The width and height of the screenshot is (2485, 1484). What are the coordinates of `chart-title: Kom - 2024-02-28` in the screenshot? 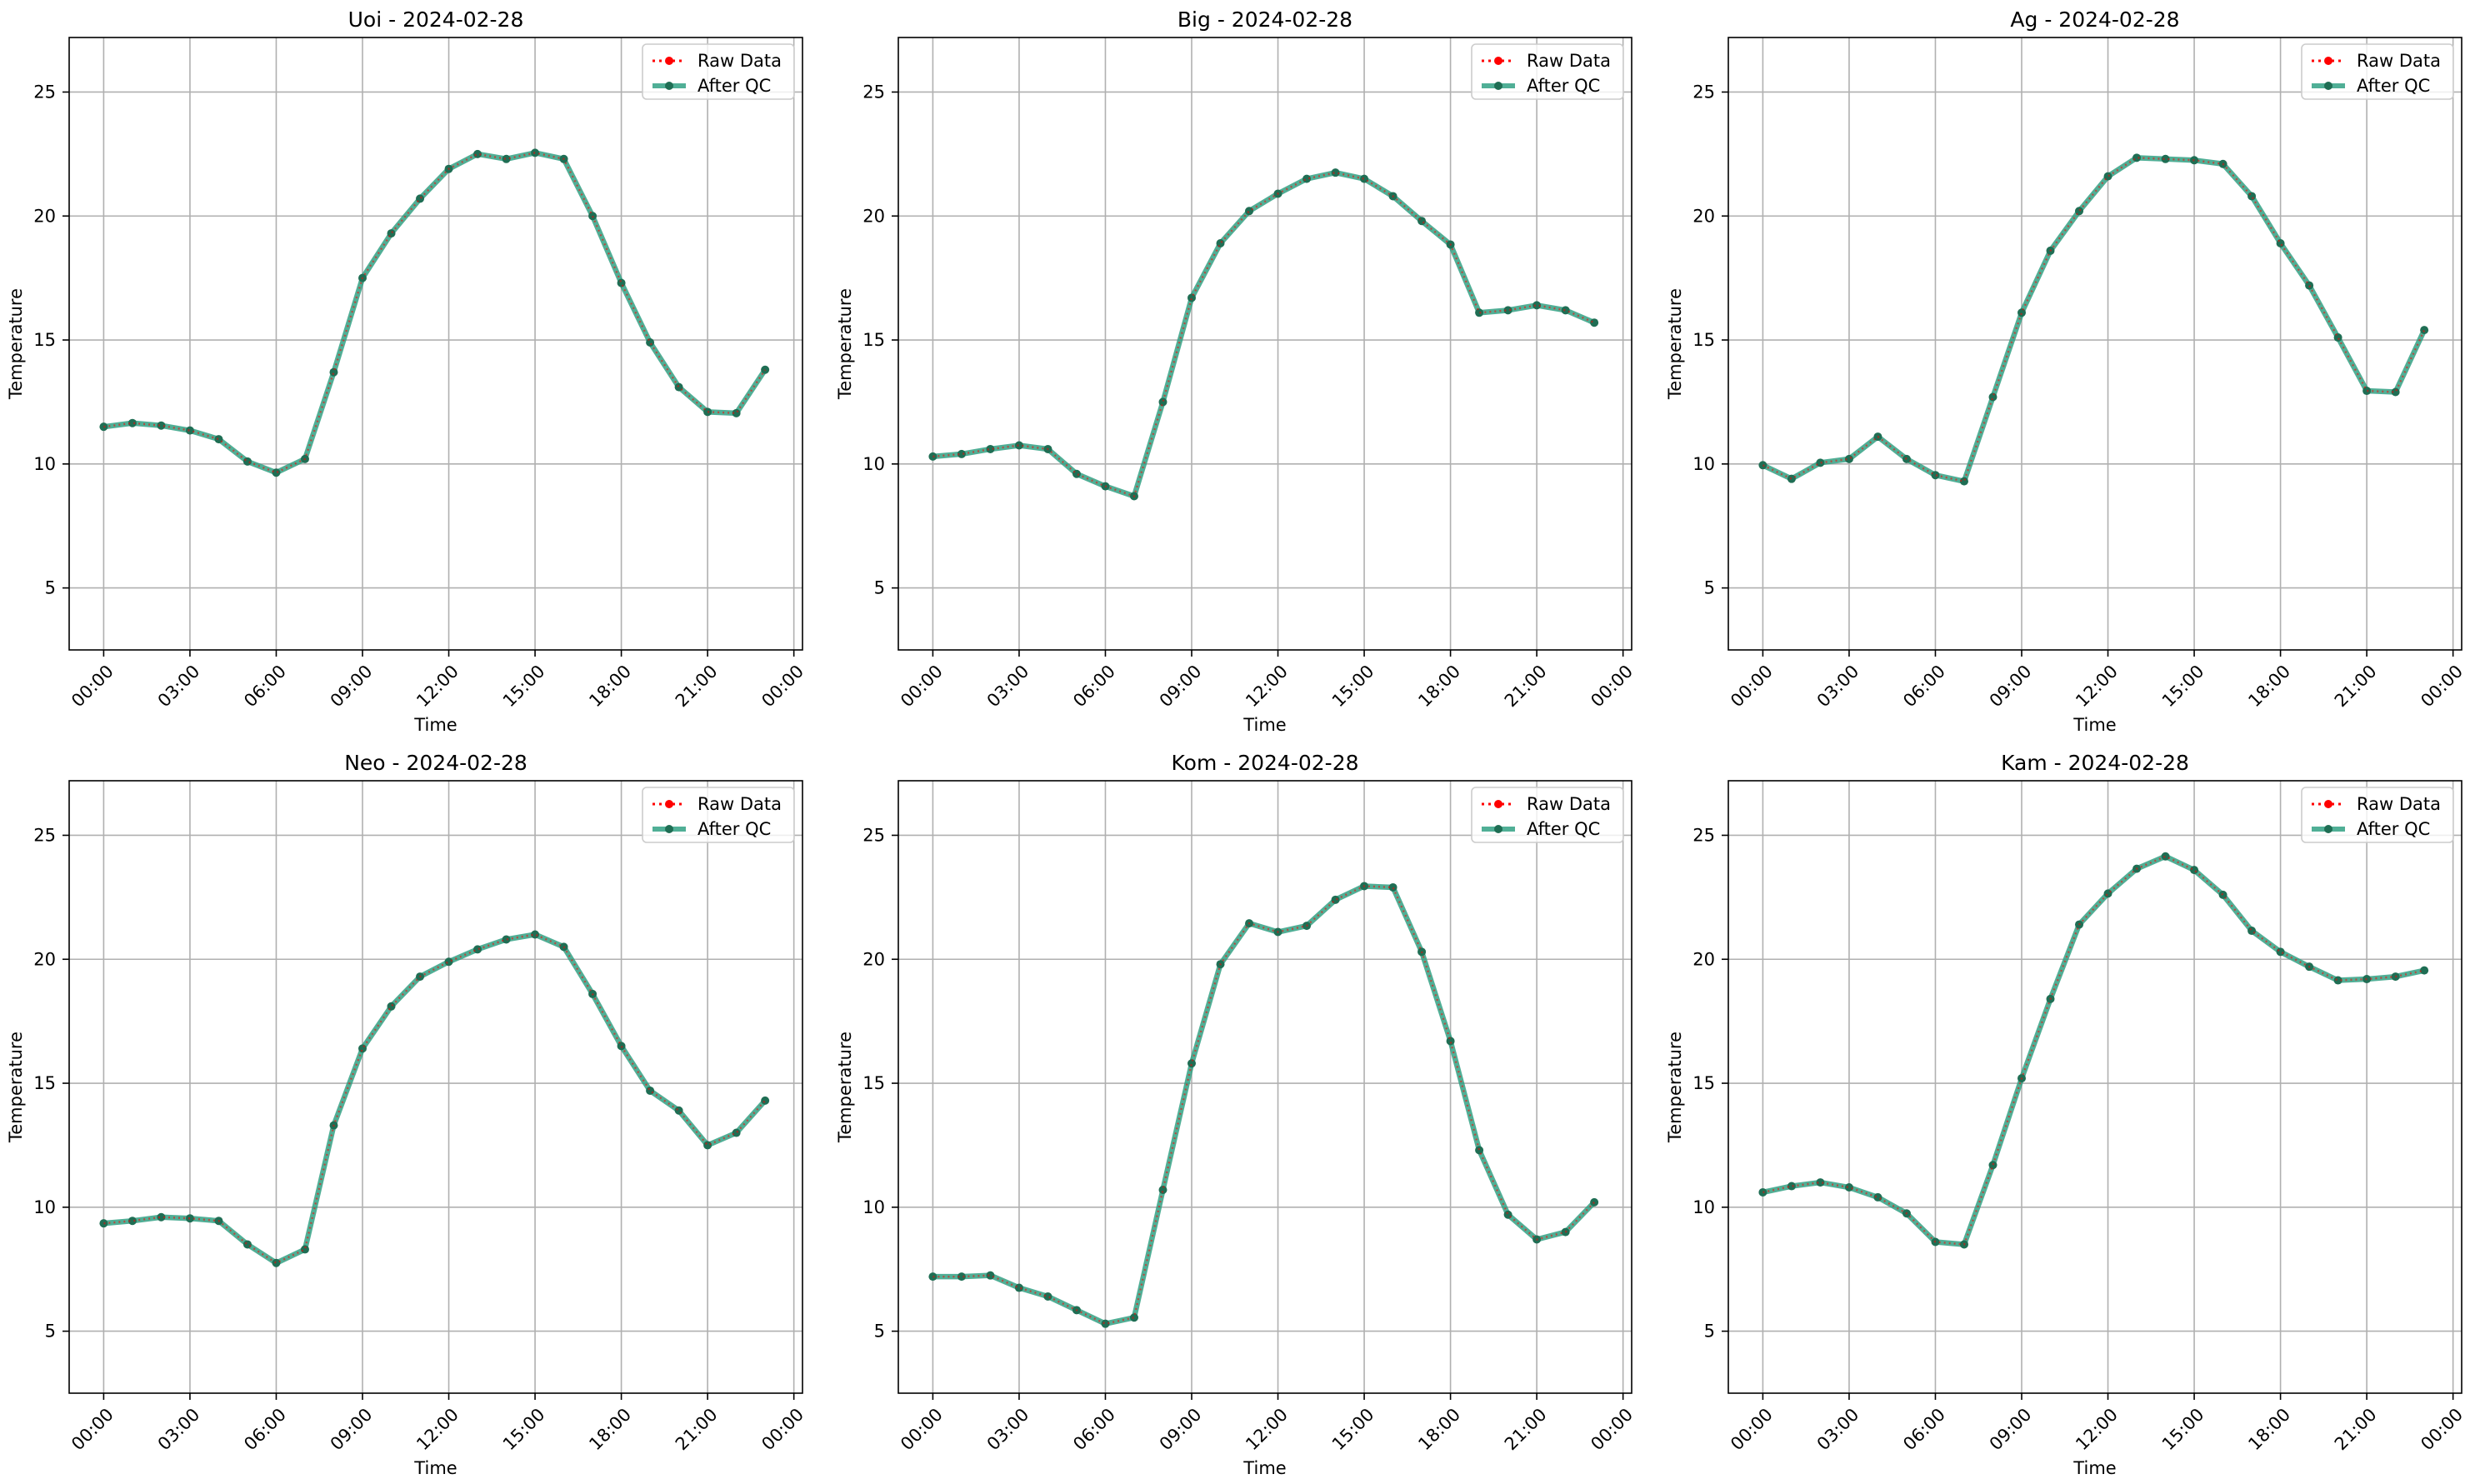 It's located at (1265, 763).